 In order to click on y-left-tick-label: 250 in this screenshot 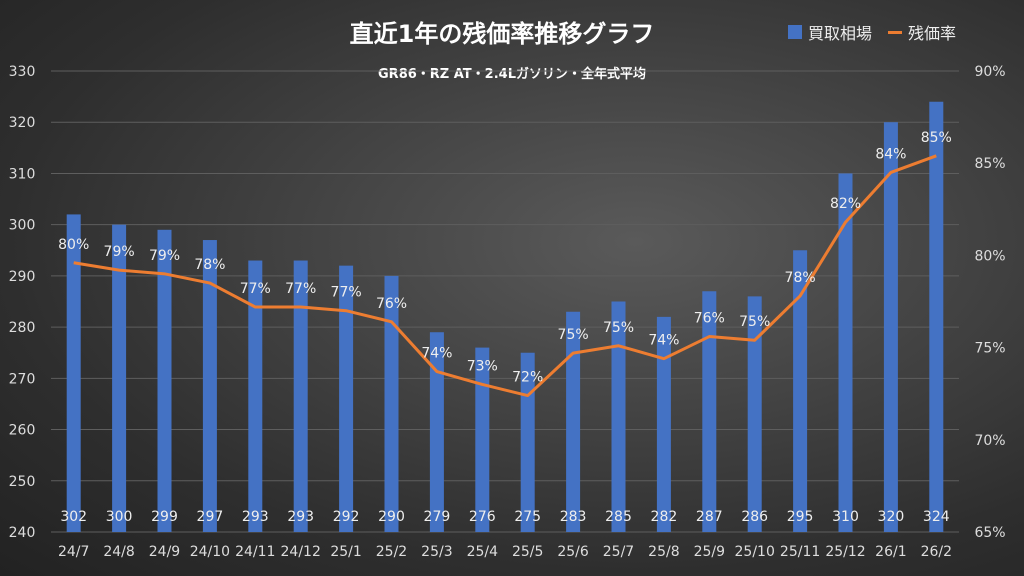, I will do `click(22, 482)`.